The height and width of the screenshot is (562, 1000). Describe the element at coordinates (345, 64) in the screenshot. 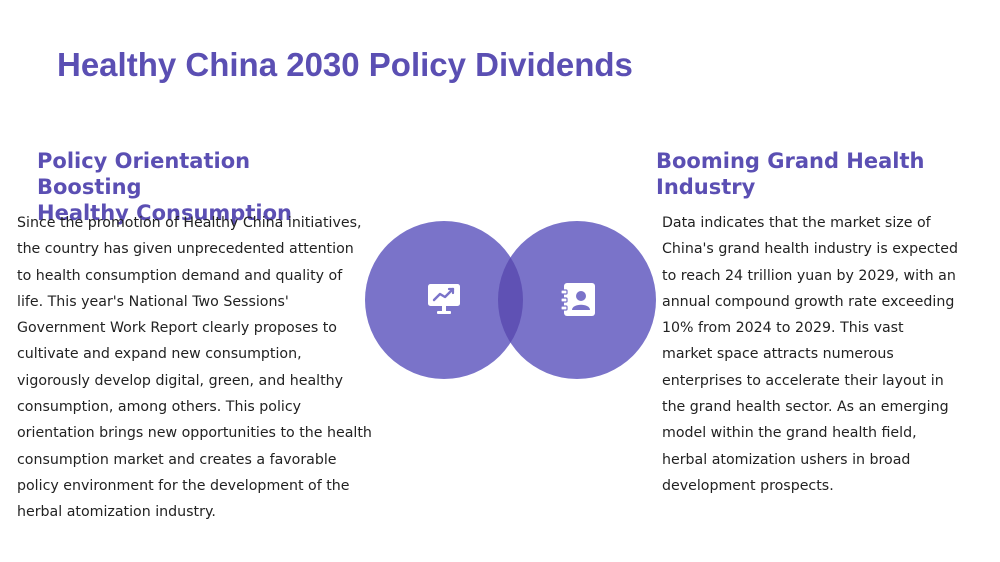

I see `page-title: Healthy China 2030 Policy Dividends` at that location.